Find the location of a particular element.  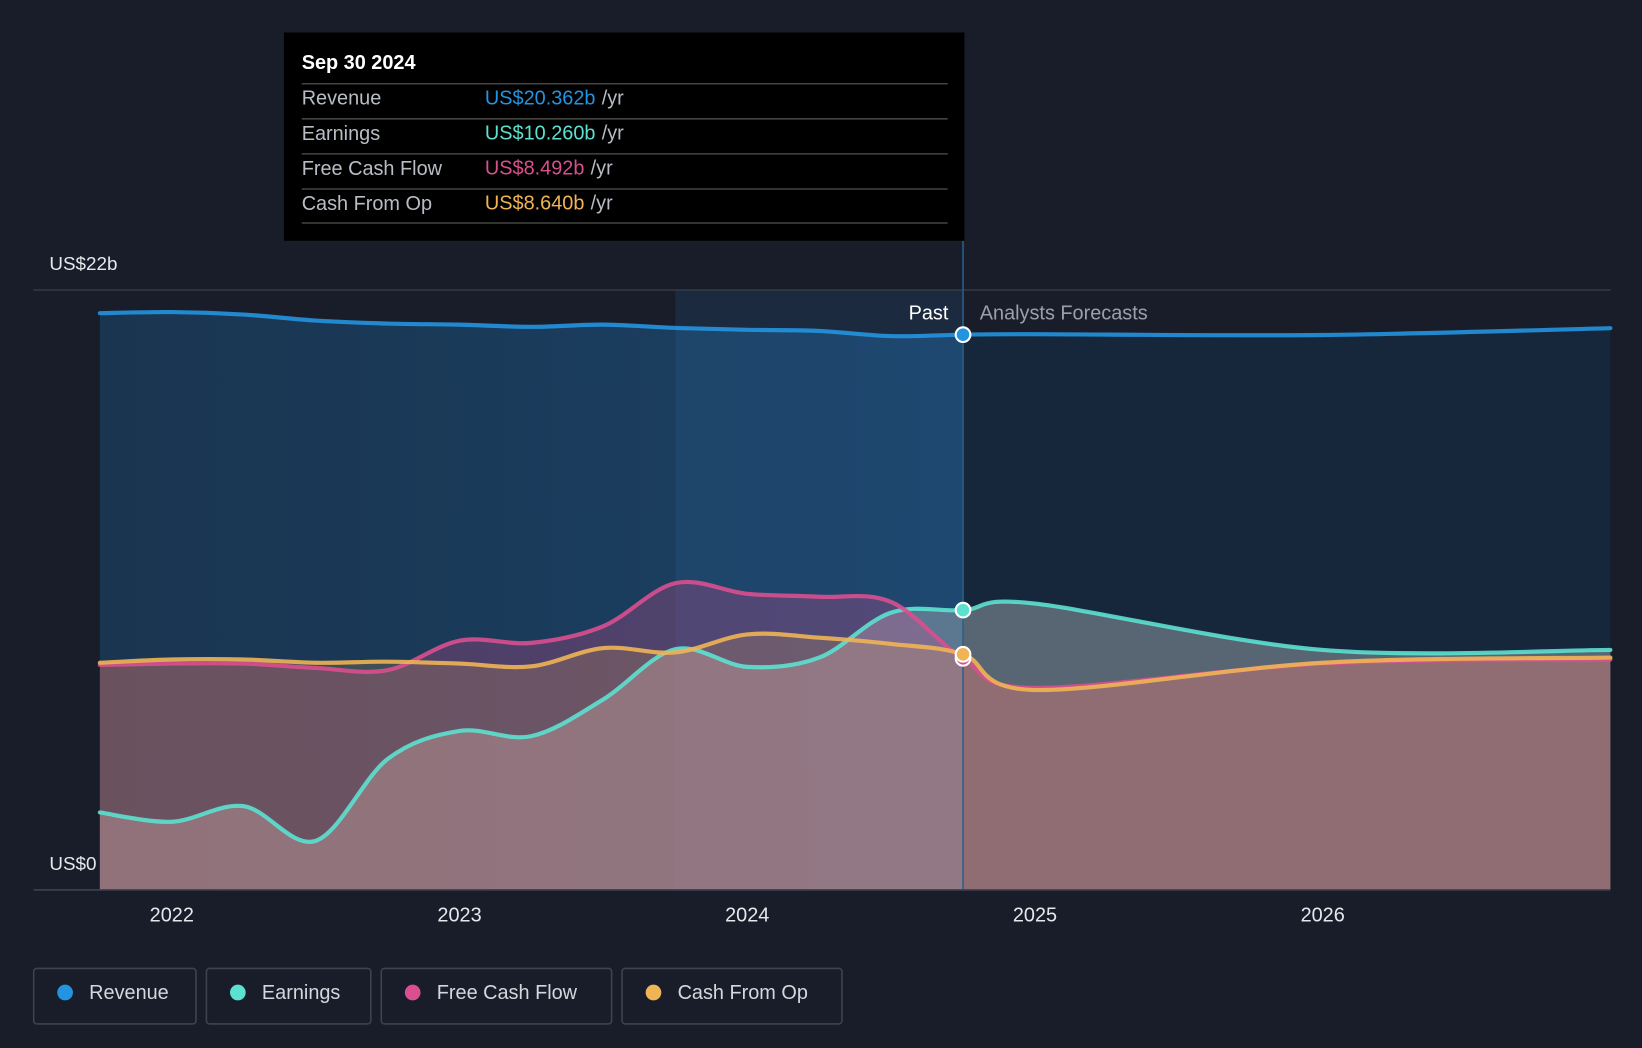

tooltip-label: Free Cash Flow is located at coordinates (372, 169).